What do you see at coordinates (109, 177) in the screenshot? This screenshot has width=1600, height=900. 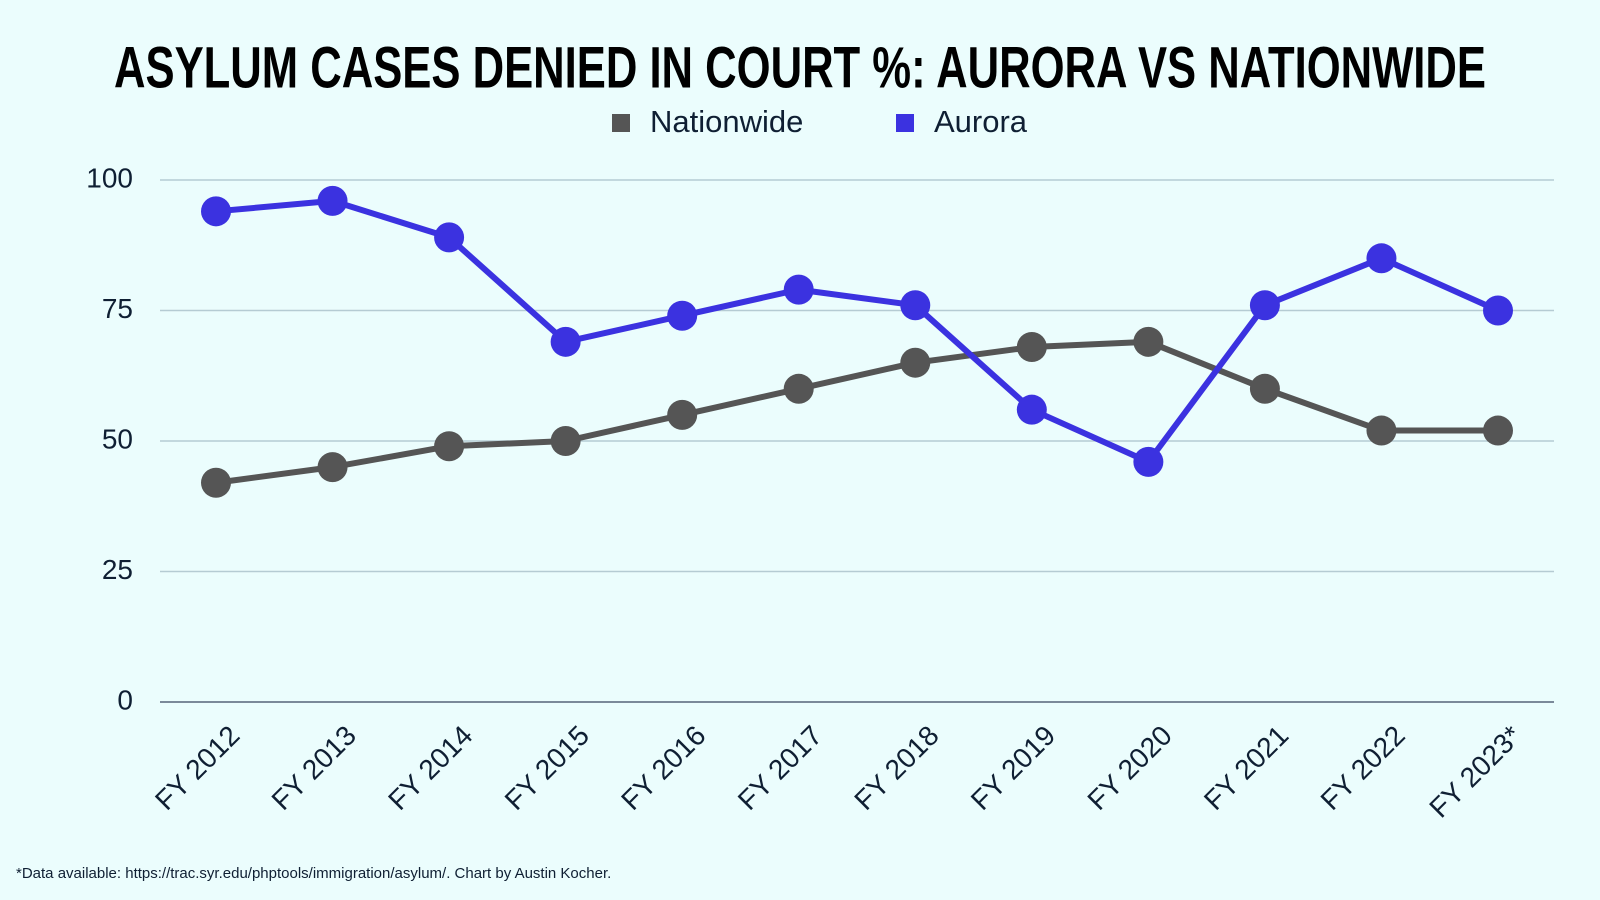 I see `y-tick-label: 100` at bounding box center [109, 177].